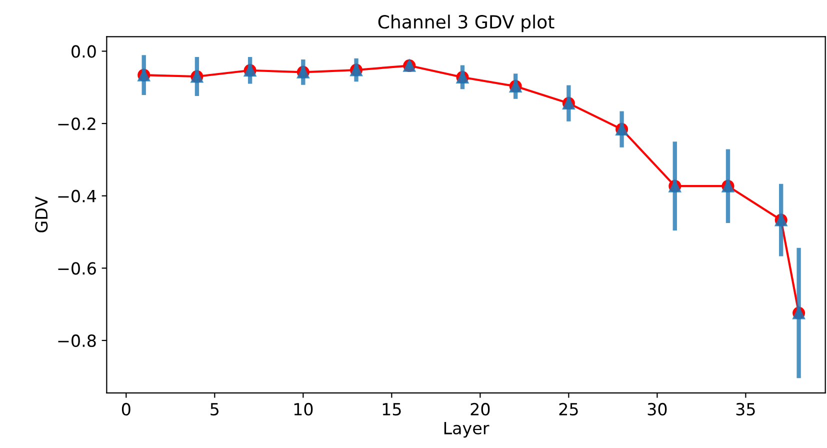 The width and height of the screenshot is (827, 448). I want to click on y-tick-label: −0.8, so click(77, 341).